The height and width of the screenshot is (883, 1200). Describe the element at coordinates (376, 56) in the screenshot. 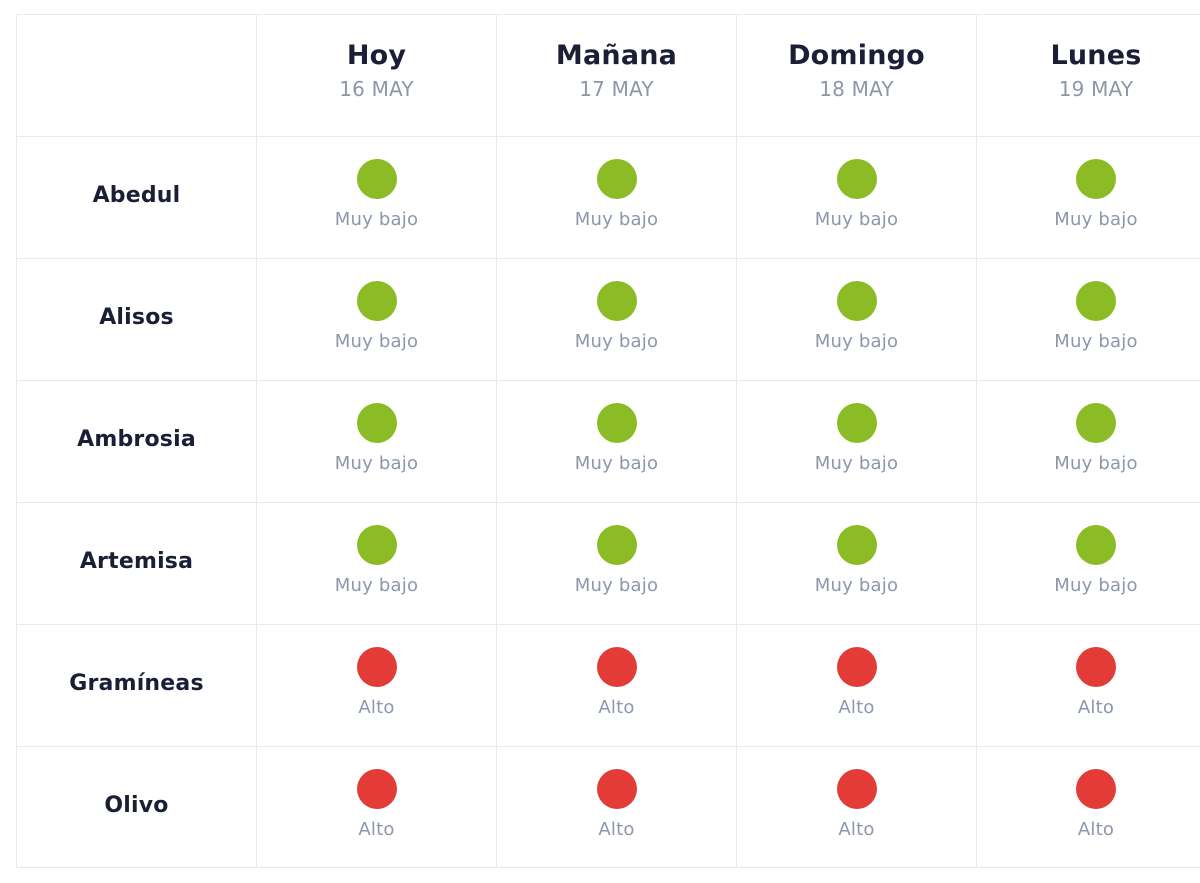

I see `day-name: Hoy` at that location.